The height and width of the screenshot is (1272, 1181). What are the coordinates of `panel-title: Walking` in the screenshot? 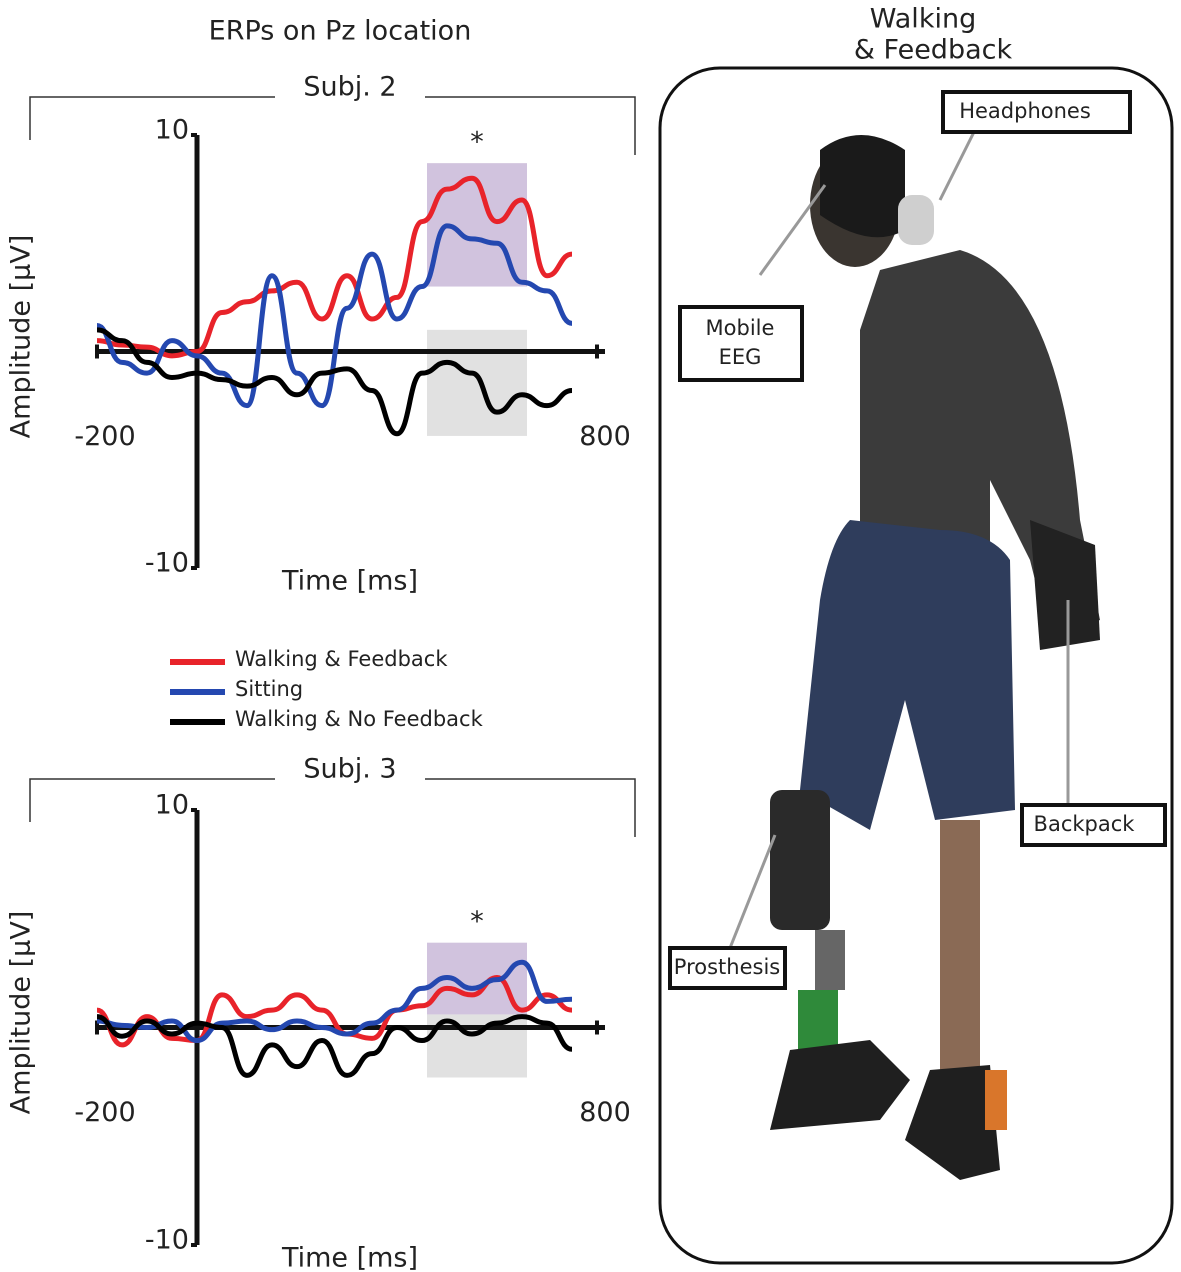 It's located at (923, 19).